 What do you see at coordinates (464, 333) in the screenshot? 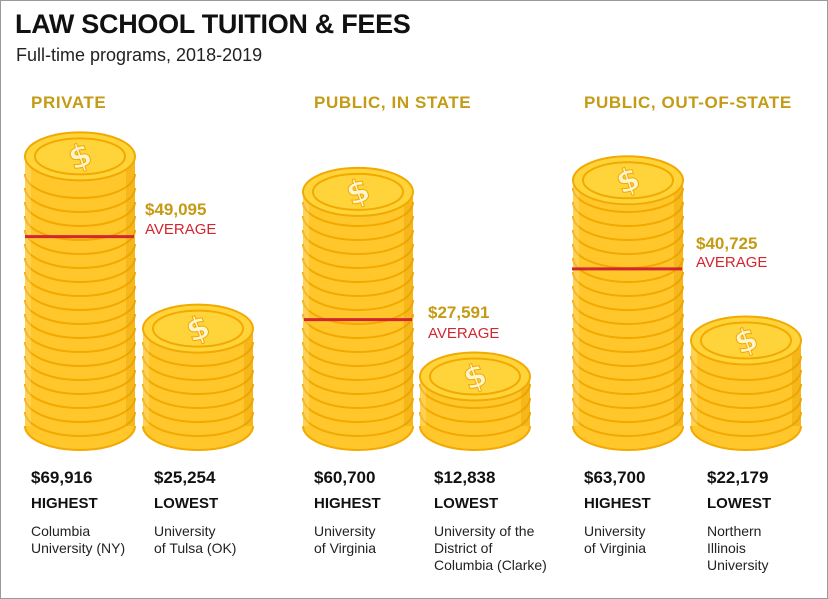
I see `average-label-public-in-state: AVERAGE` at bounding box center [464, 333].